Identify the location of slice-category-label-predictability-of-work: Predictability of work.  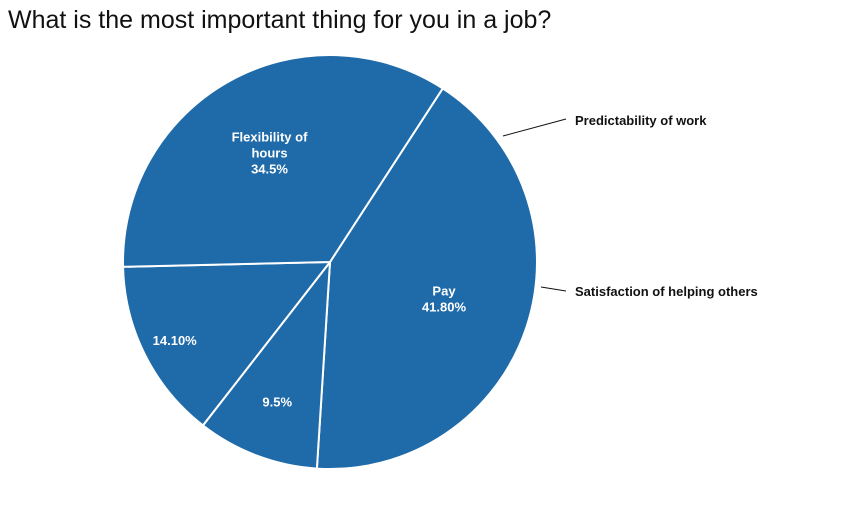
(641, 120).